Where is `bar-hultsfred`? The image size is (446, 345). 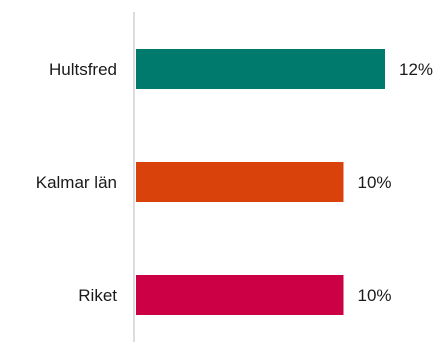
bar-hultsfred is located at coordinates (260, 69).